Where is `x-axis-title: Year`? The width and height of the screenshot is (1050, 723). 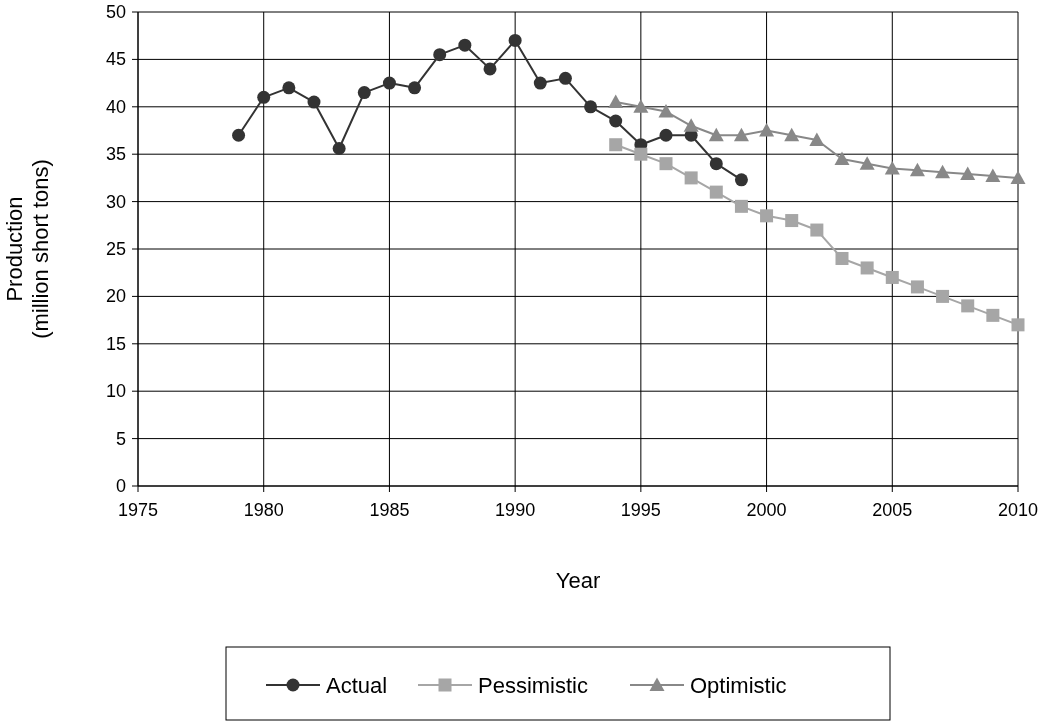 x-axis-title: Year is located at coordinates (578, 580).